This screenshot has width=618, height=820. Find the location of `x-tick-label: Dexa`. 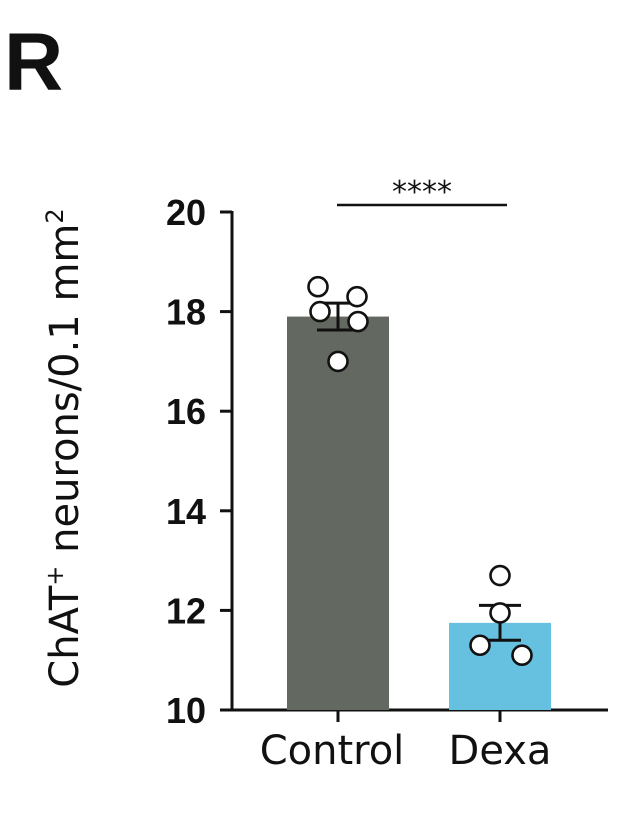

x-tick-label: Dexa is located at coordinates (500, 751).